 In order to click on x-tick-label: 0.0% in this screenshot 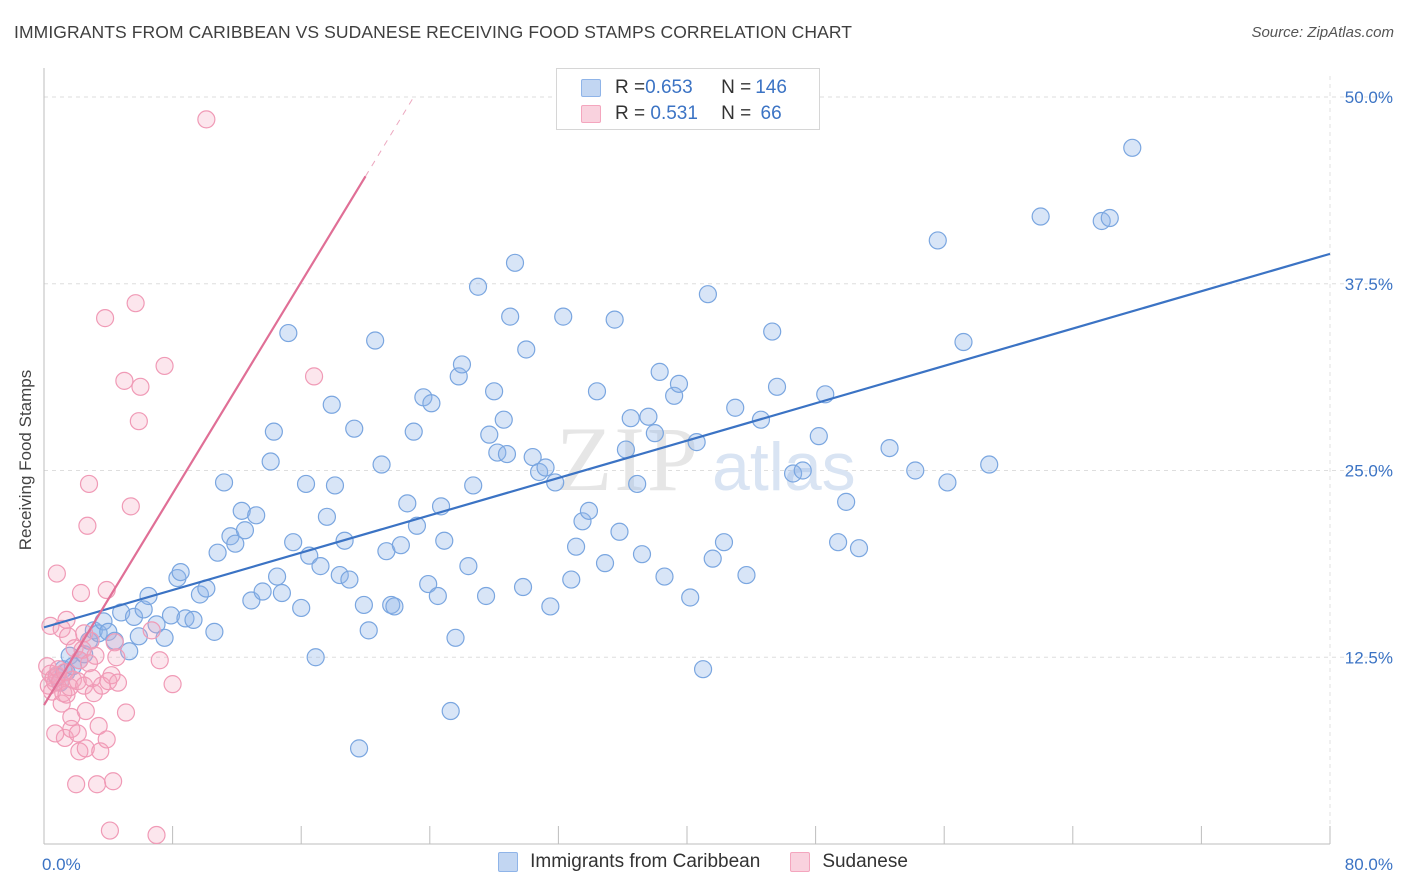, I will do `click(61, 864)`.